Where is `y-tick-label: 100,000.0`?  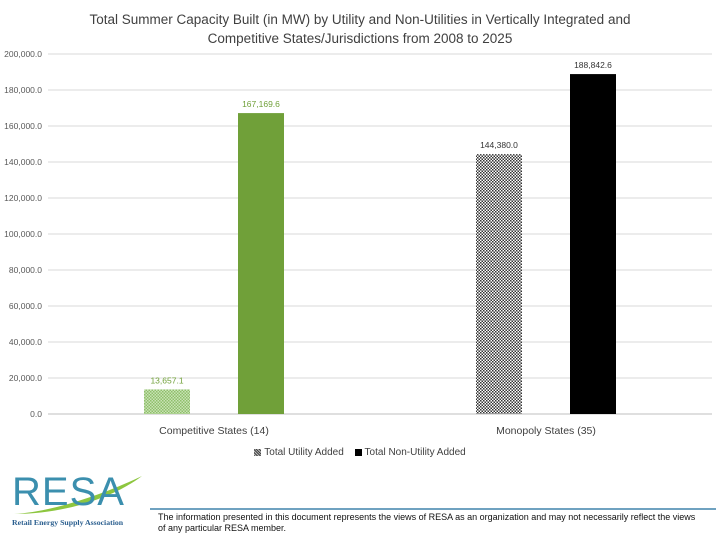
y-tick-label: 100,000.0 is located at coordinates (23, 234).